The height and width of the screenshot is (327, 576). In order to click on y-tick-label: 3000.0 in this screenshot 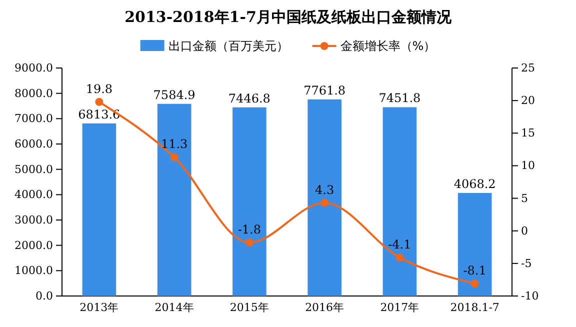, I will do `click(33, 220)`.